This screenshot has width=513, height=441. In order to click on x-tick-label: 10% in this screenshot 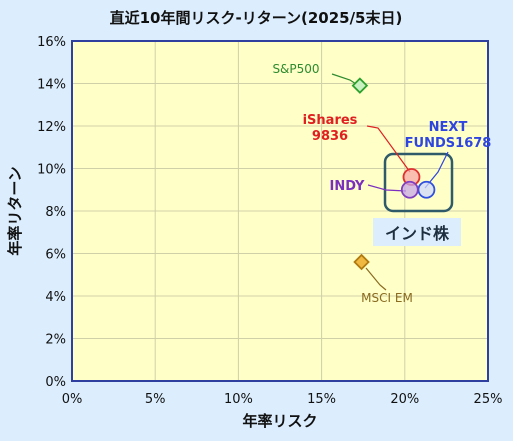, I will do `click(238, 399)`.